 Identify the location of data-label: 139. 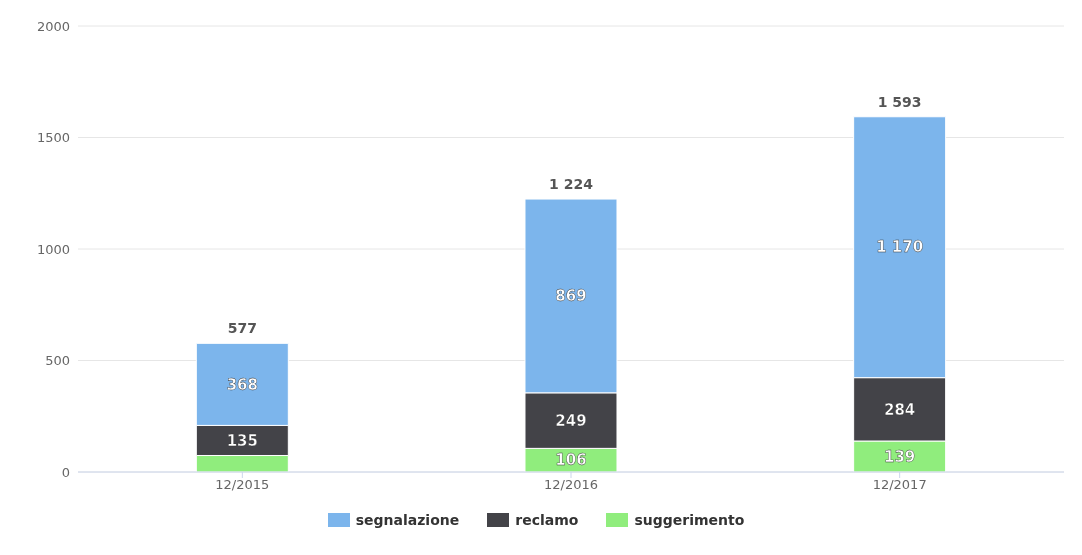
(900, 456).